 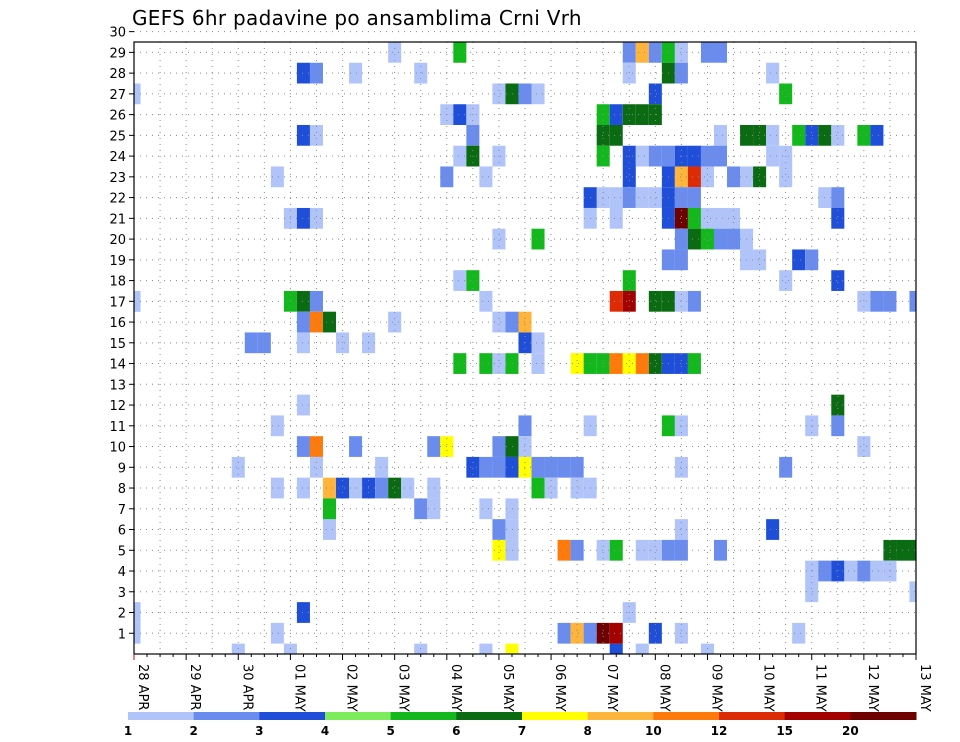 I want to click on y-tick-label: 25, so click(x=117, y=136).